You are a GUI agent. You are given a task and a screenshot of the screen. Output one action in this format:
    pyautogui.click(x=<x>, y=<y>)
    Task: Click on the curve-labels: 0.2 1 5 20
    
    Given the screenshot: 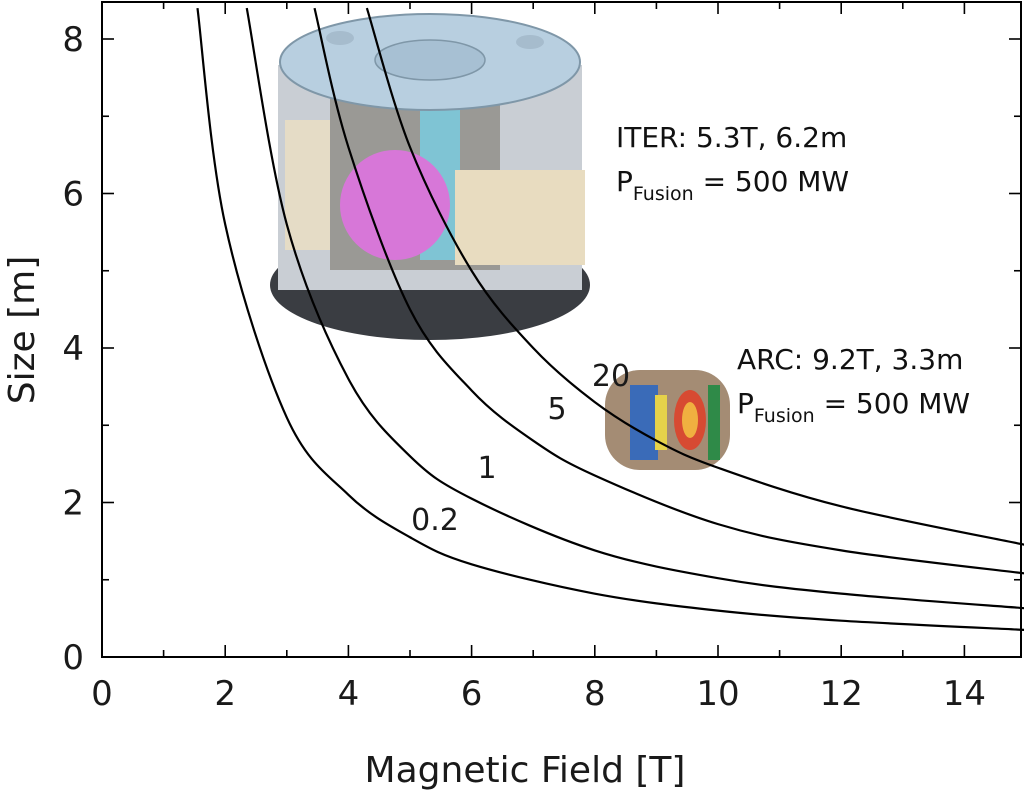 What is the action you would take?
    pyautogui.click(x=520, y=448)
    